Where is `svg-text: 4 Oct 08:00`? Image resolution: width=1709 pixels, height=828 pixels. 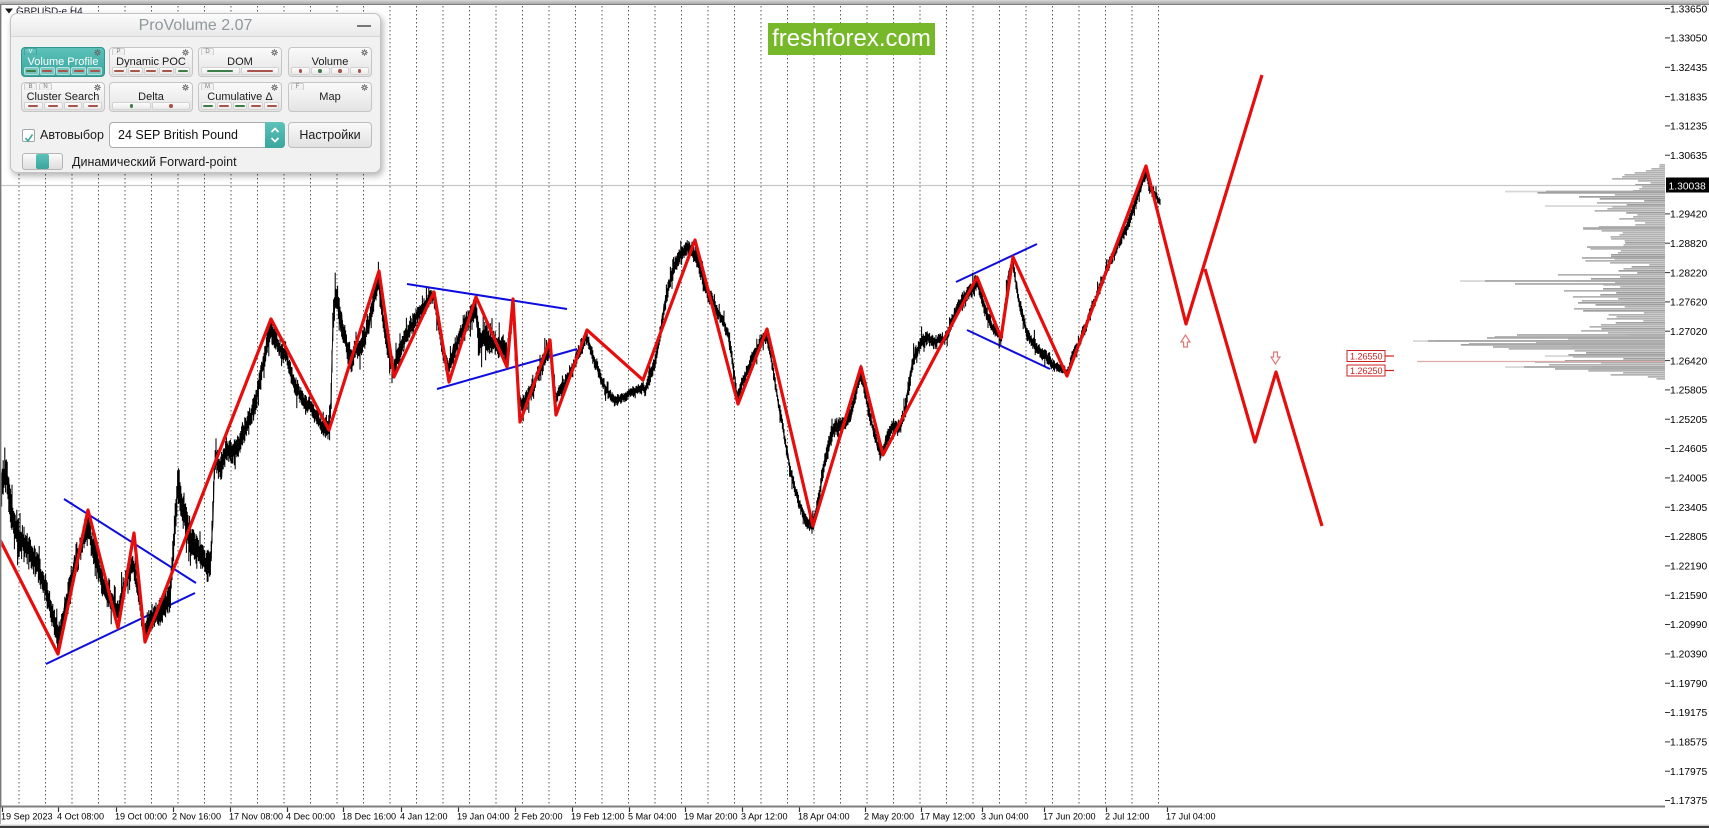 svg-text: 4 Oct 08:00 is located at coordinates (80, 817).